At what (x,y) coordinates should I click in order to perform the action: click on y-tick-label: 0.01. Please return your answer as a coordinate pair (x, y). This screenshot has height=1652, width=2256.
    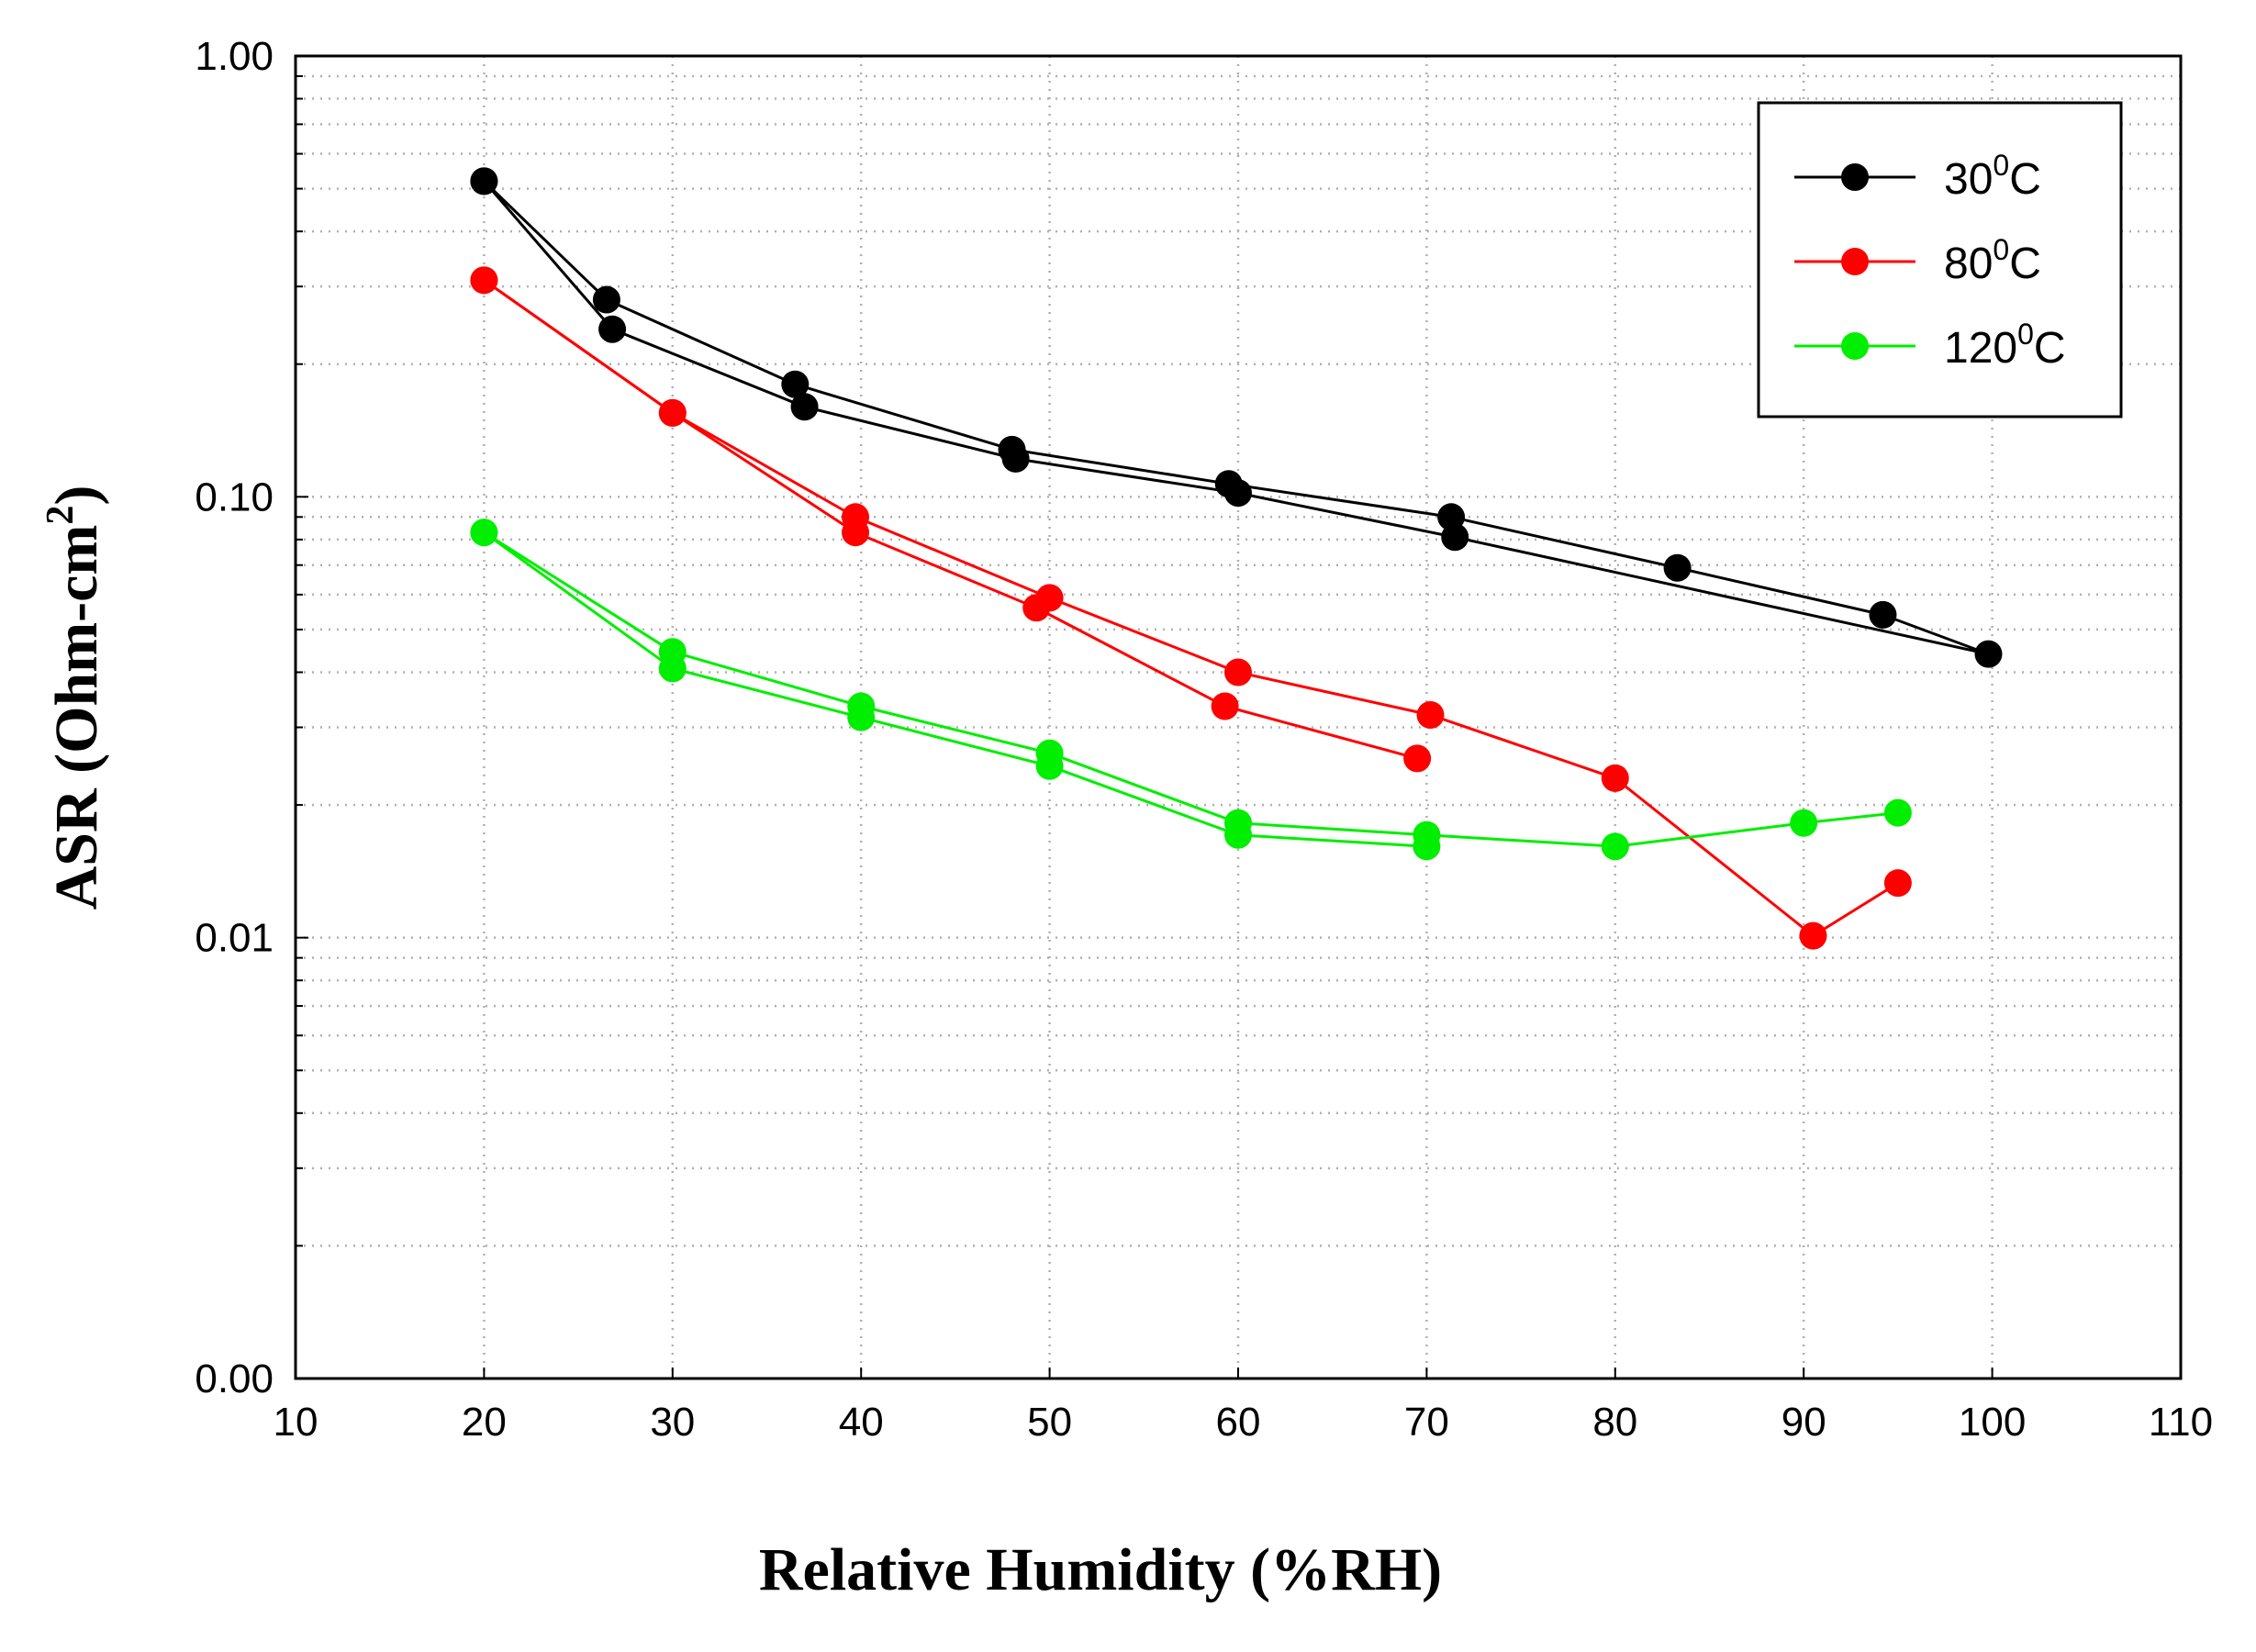
    Looking at the image, I should click on (235, 938).